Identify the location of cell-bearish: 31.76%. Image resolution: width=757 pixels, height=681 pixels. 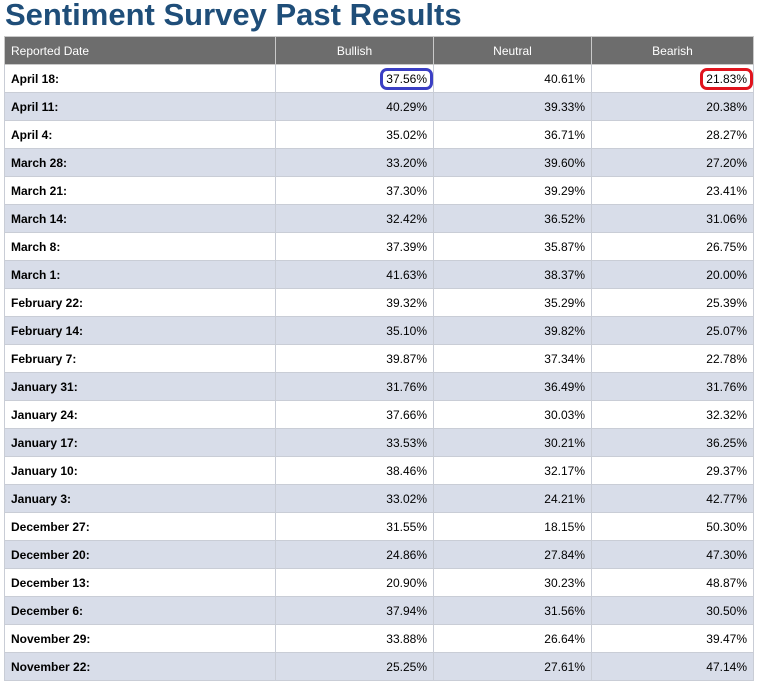
(672, 386).